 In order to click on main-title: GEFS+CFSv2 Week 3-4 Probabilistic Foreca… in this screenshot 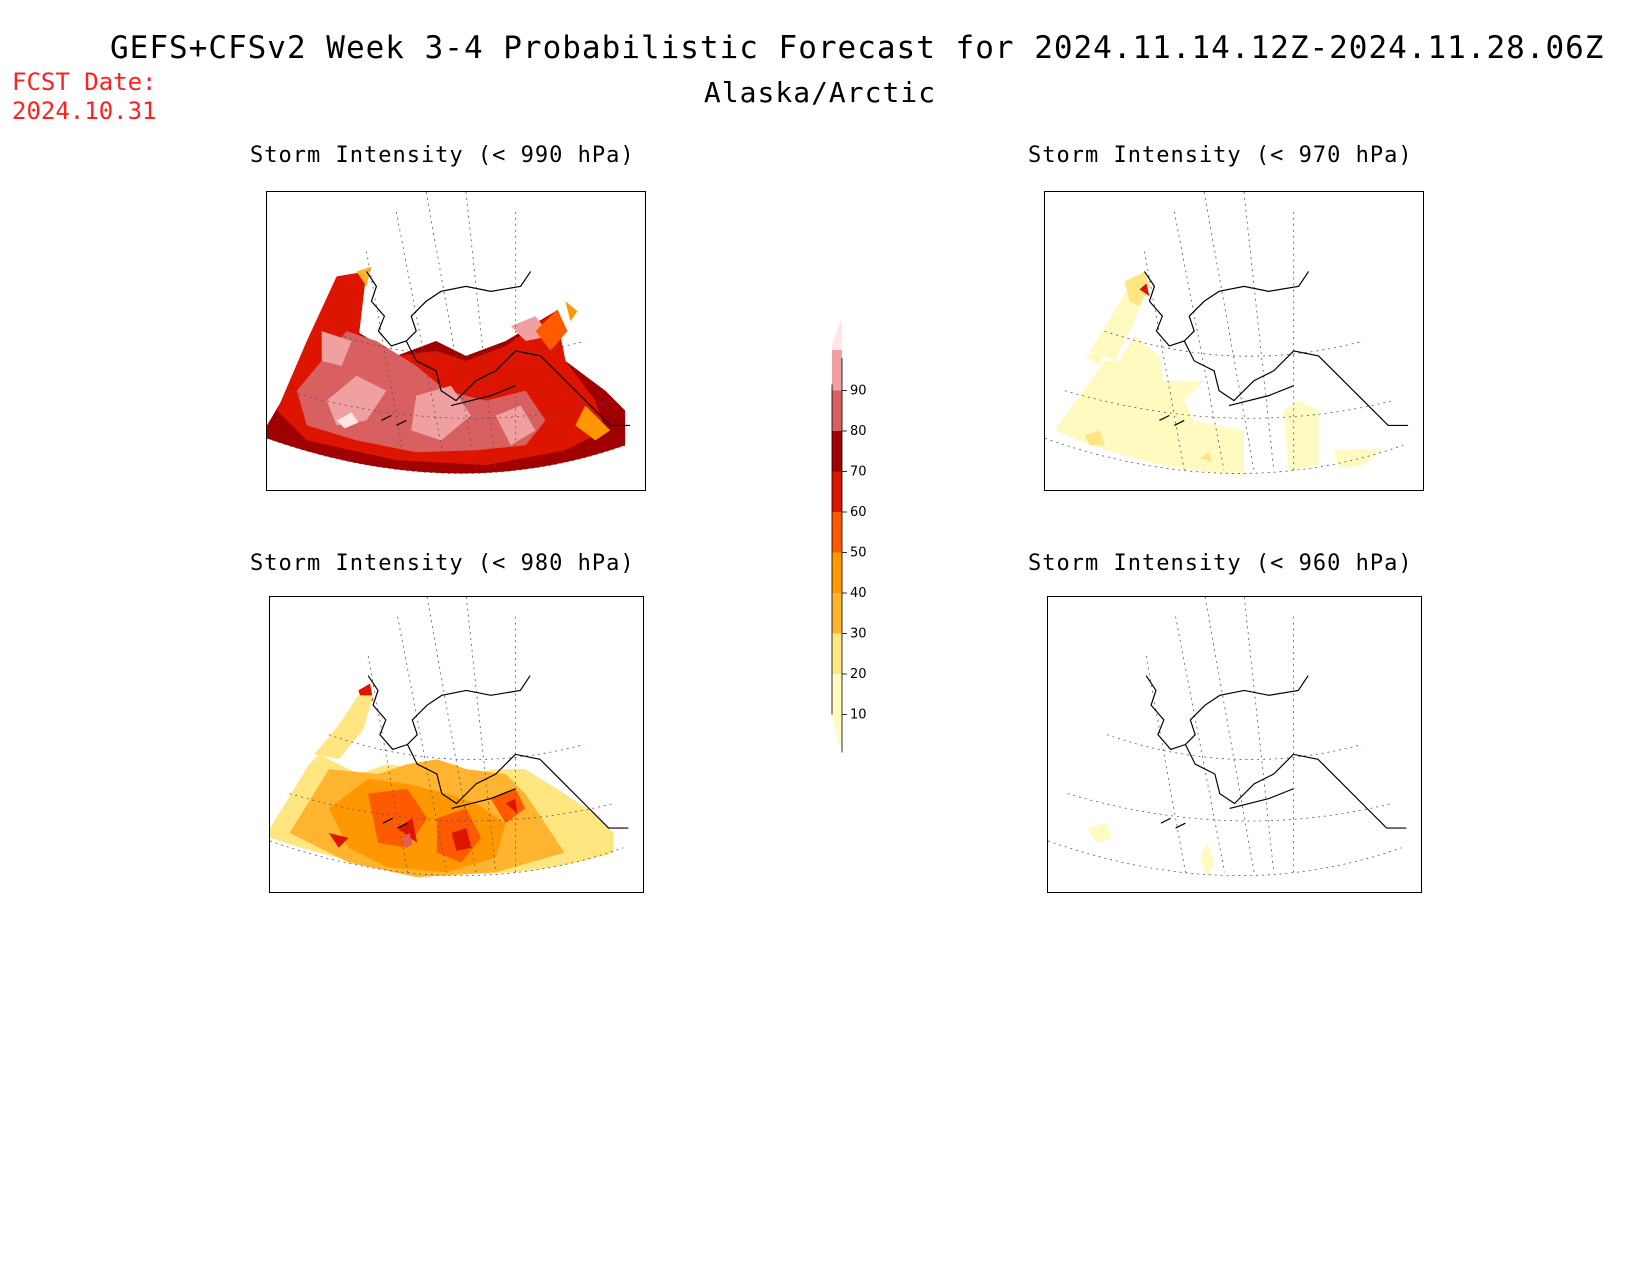, I will do `click(857, 48)`.